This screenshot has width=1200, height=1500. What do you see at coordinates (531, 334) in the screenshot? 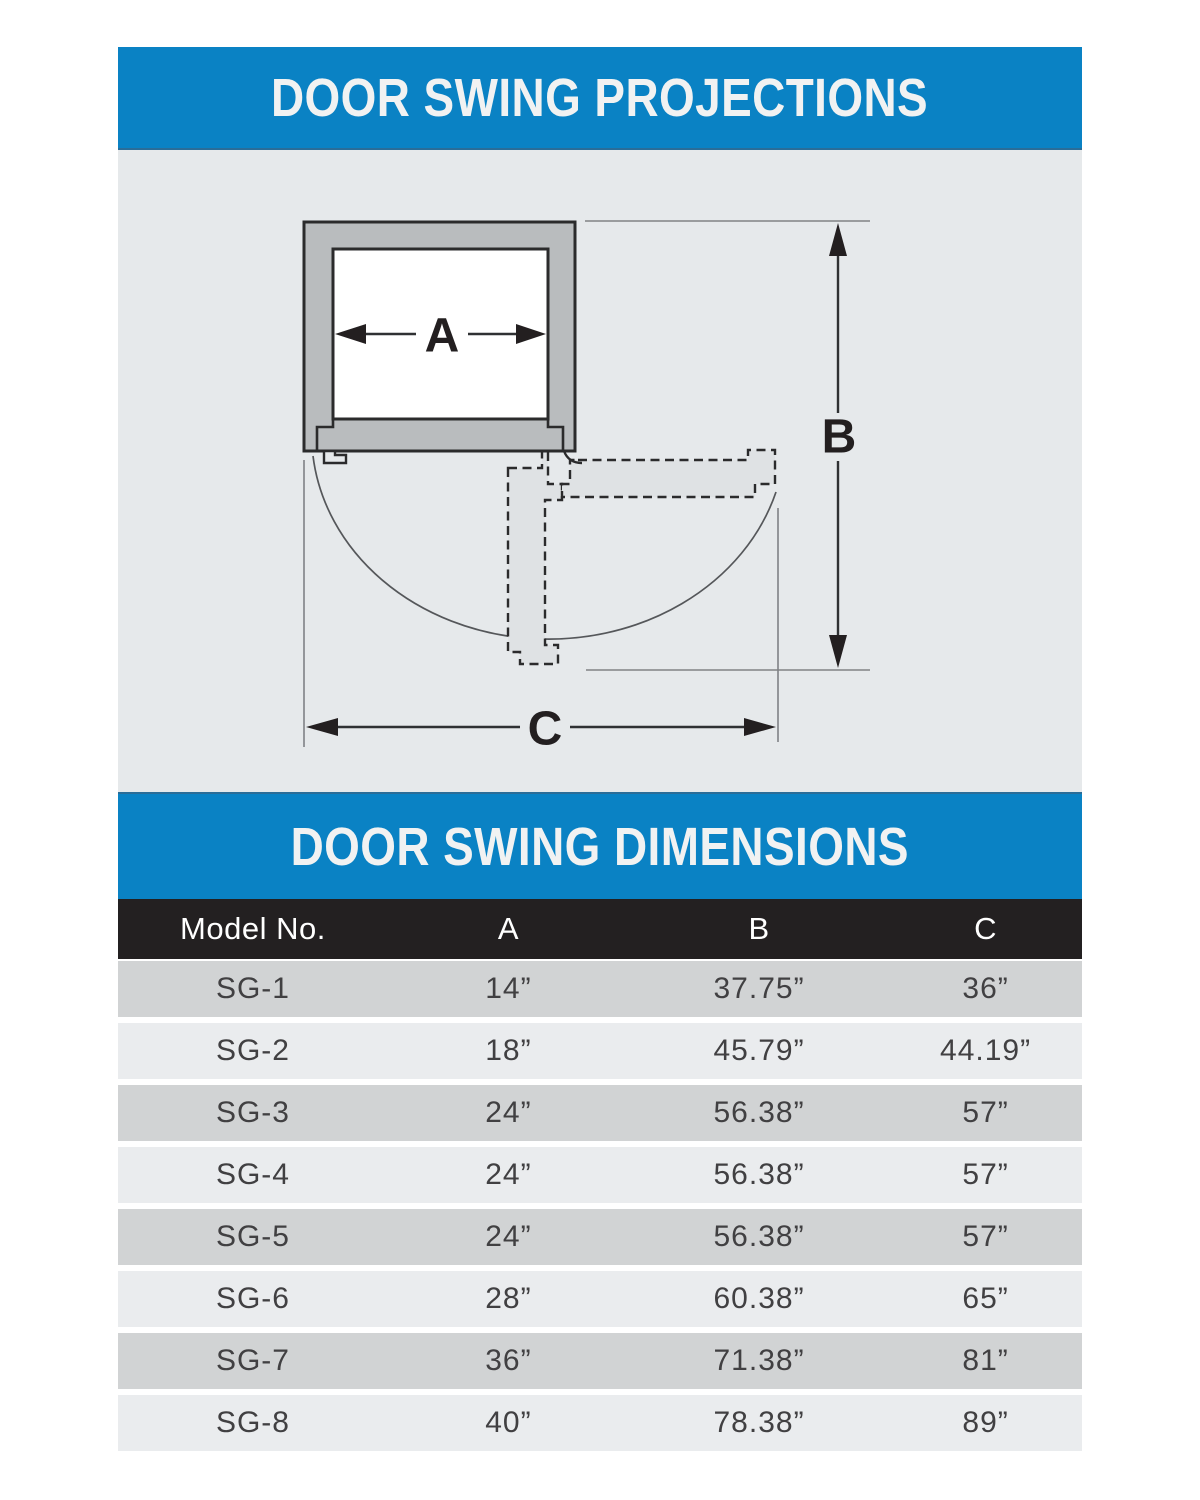
I see `a-arrowhead-right` at bounding box center [531, 334].